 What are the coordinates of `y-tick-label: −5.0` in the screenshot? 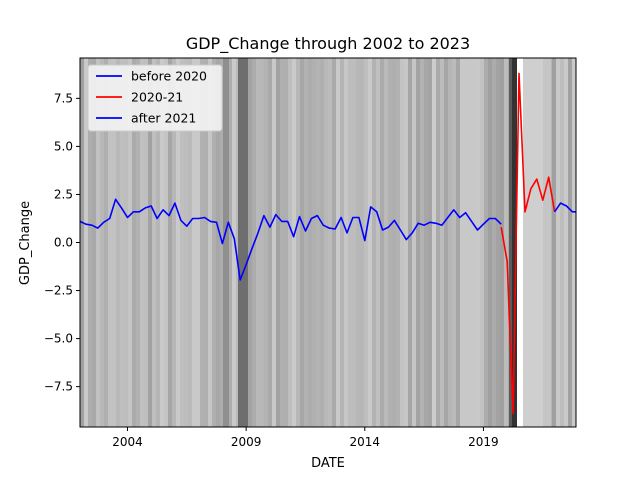 It's located at (58, 339).